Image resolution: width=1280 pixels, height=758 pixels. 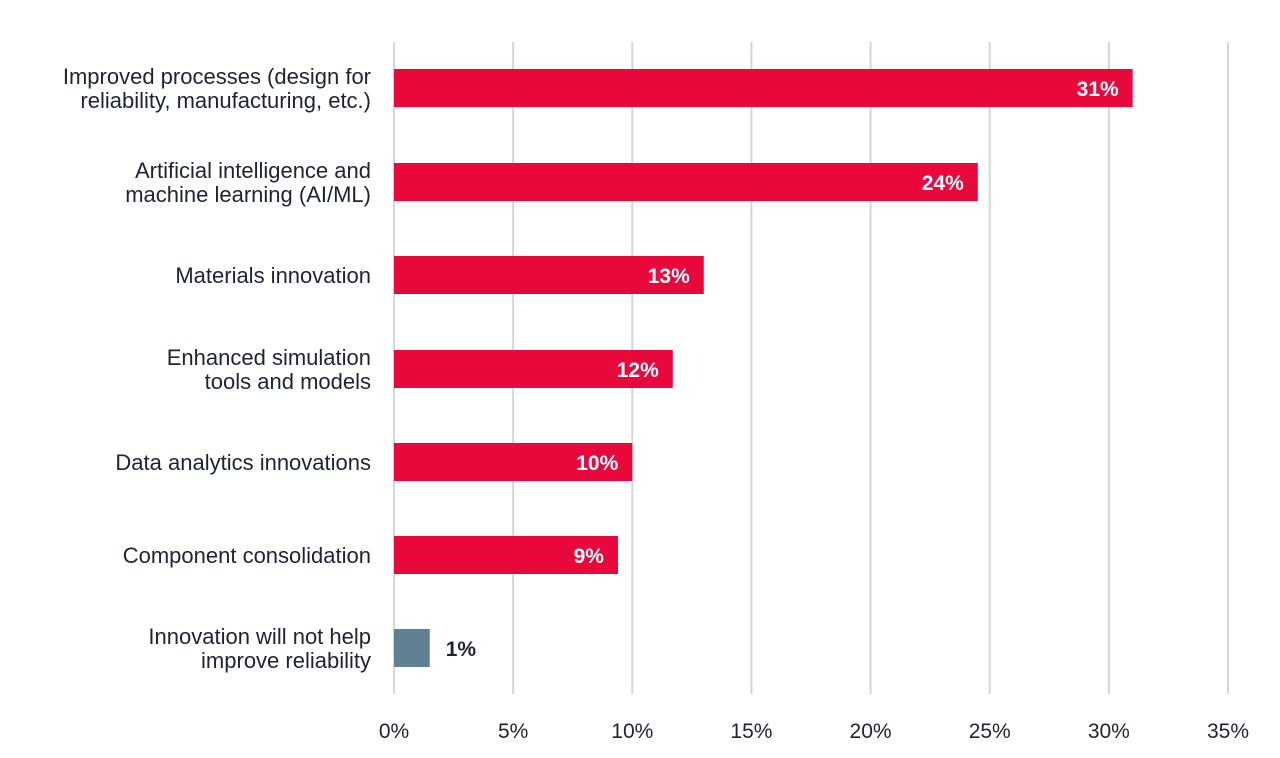 What do you see at coordinates (247, 555) in the screenshot?
I see `category-label: Component consolidation` at bounding box center [247, 555].